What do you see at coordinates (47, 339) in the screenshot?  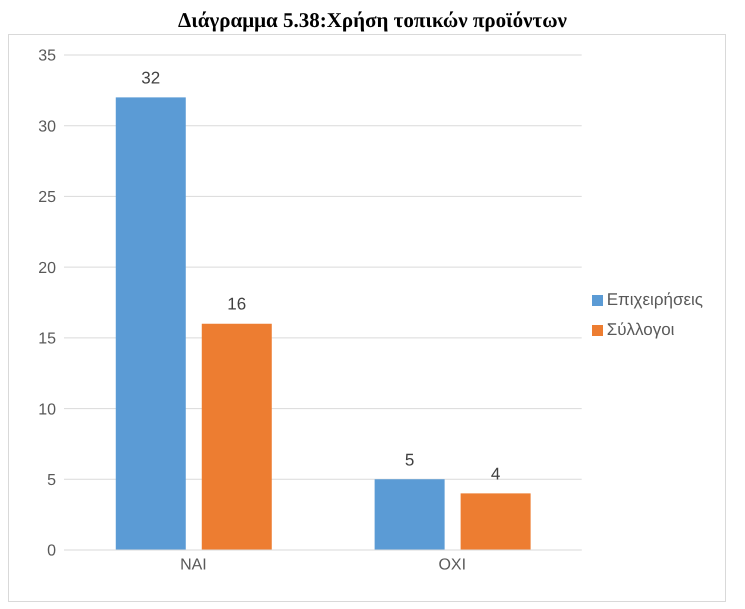 I see `y-tick-label: 15` at bounding box center [47, 339].